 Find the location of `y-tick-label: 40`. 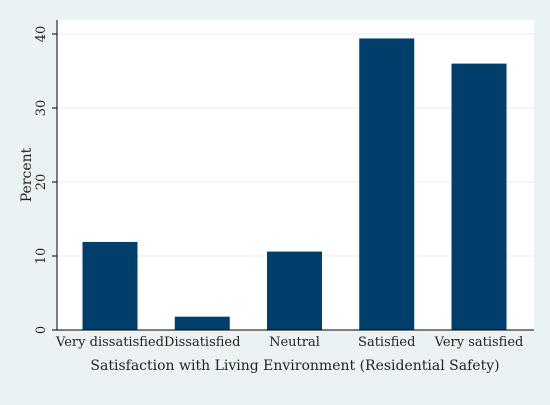

y-tick-label: 40 is located at coordinates (41, 34).